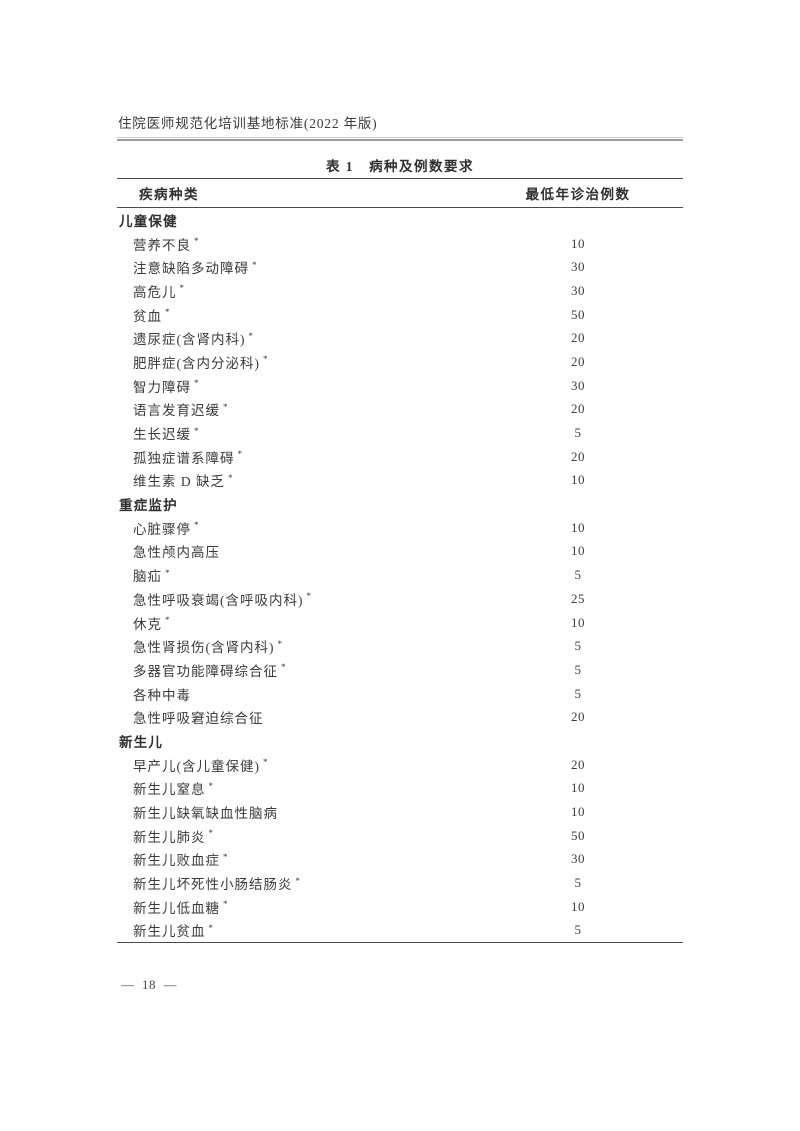 The width and height of the screenshot is (800, 1131). I want to click on disease-cell: 新生儿窒息 *, so click(315, 788).